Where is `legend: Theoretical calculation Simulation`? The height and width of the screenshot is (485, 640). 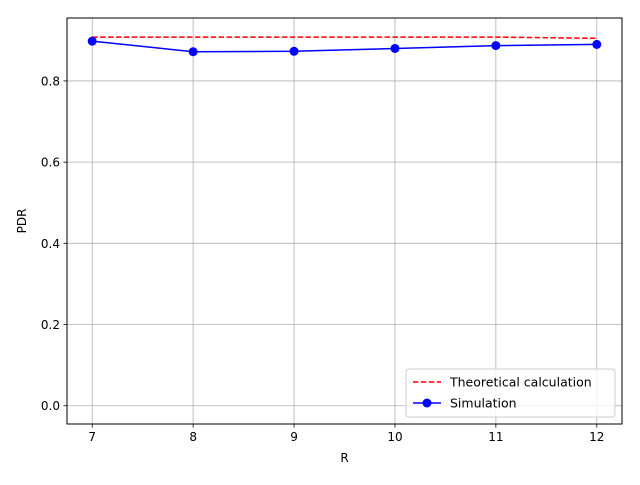 legend: Theoretical calculation Simulation is located at coordinates (510, 393).